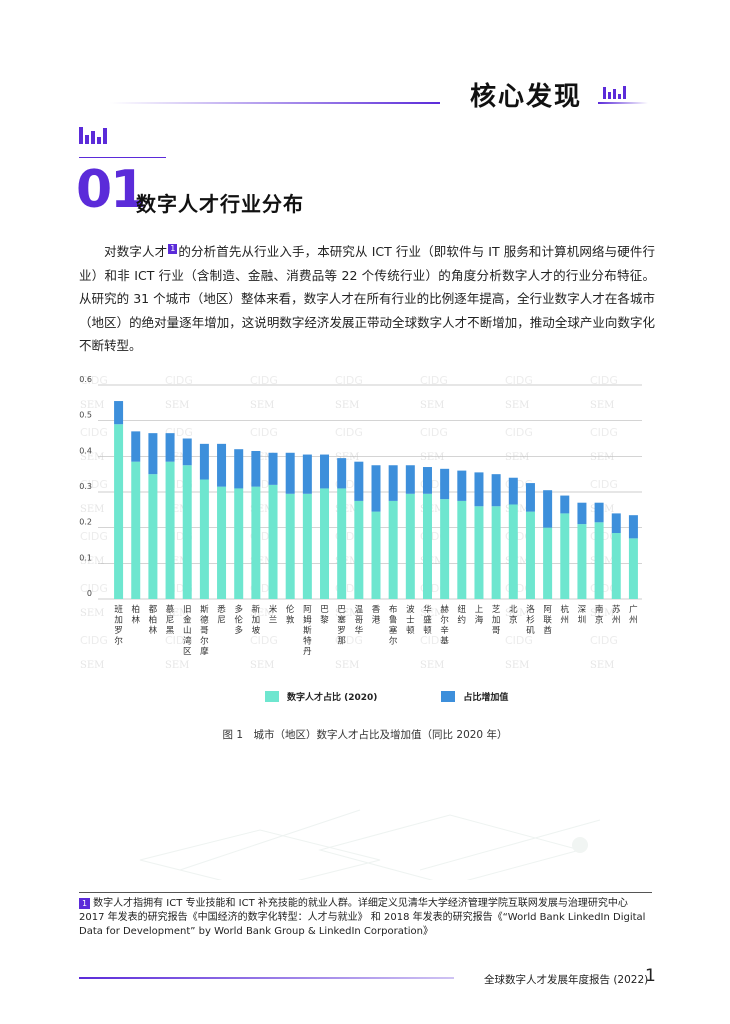 This screenshot has width=730, height=1024. Describe the element at coordinates (204, 630) in the screenshot. I see `x-tick-label: 斯德哥尔摩` at that location.